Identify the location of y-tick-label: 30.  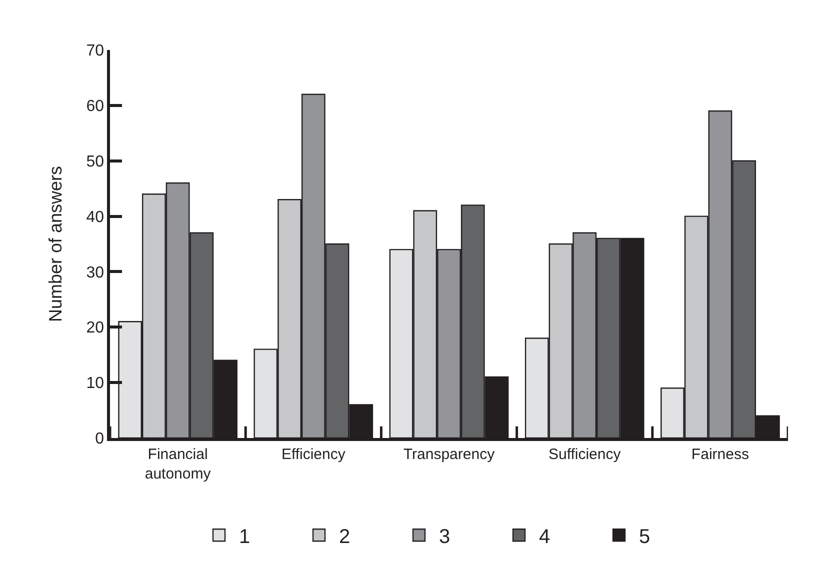
(95, 273).